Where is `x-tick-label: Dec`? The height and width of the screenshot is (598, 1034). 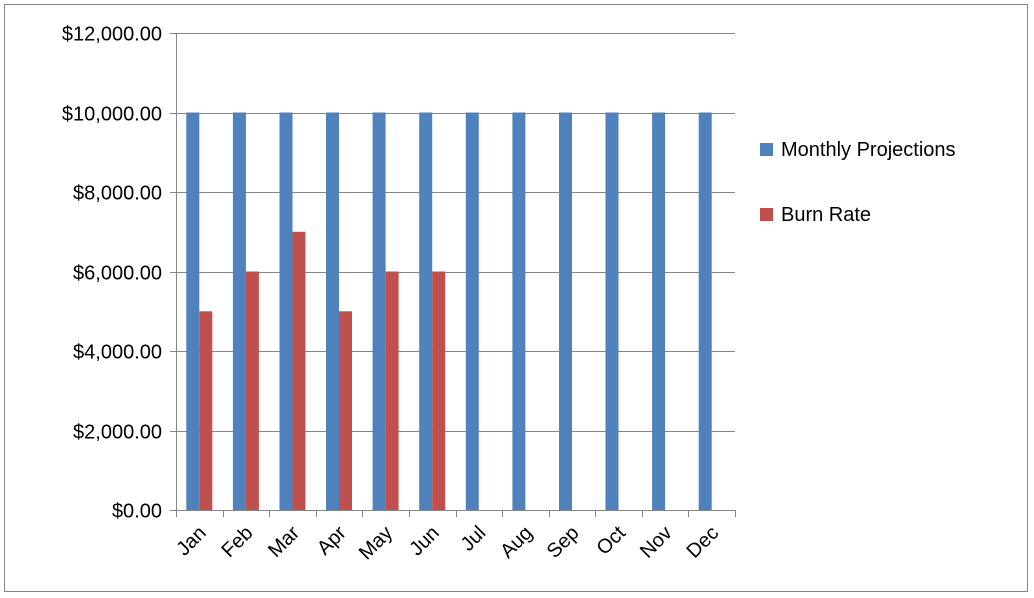
x-tick-label: Dec is located at coordinates (703, 542).